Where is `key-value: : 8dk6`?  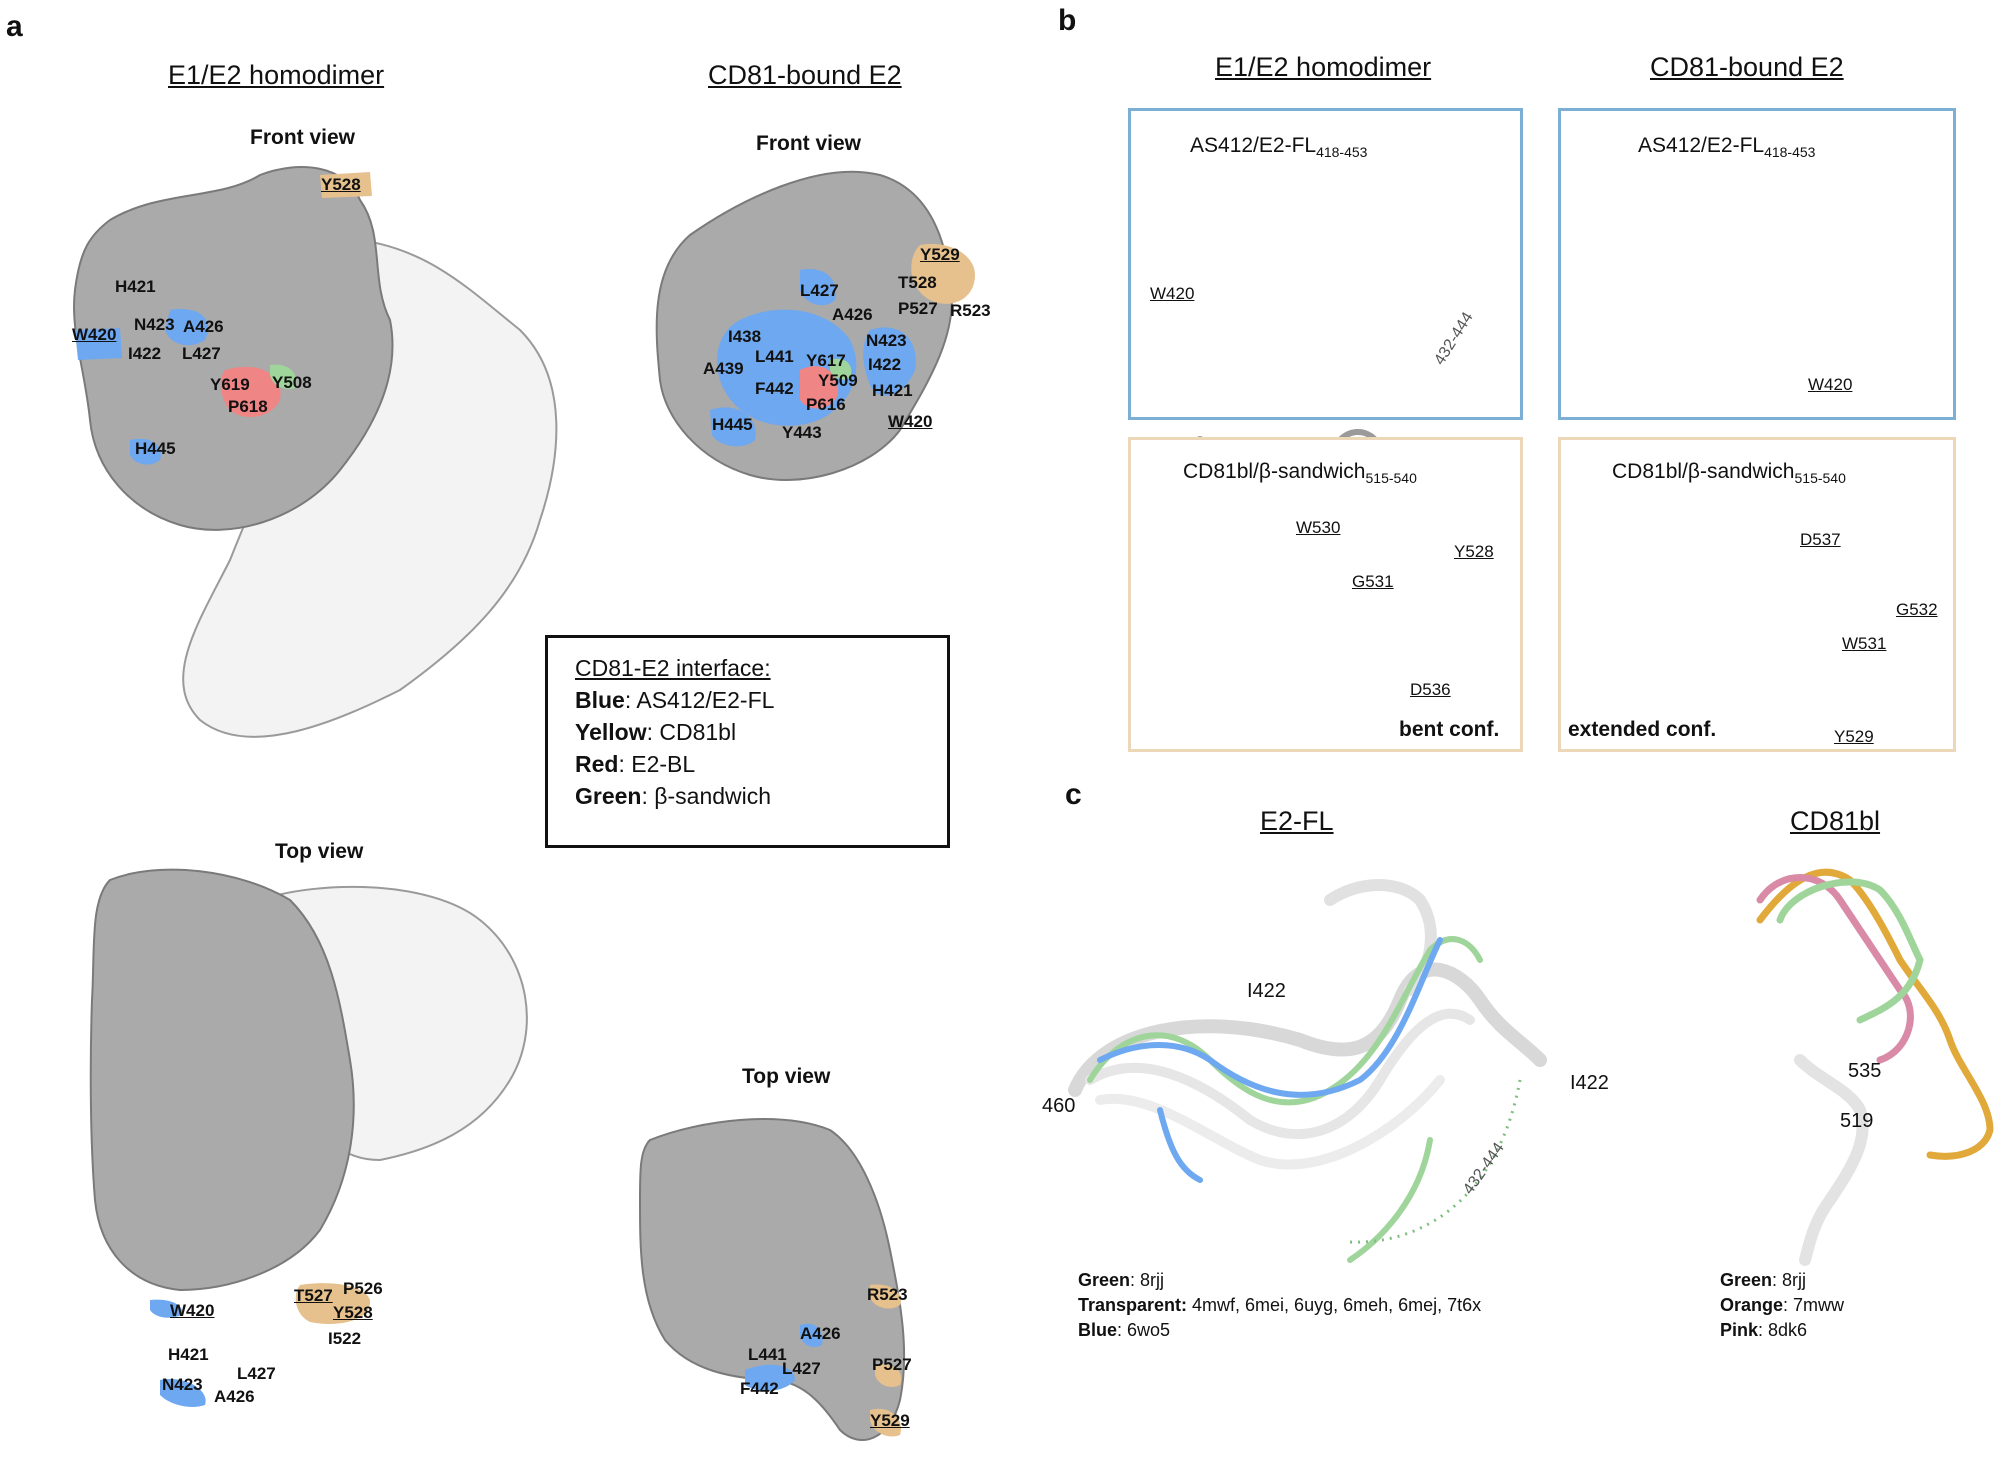
key-value: : 8dk6 is located at coordinates (1783, 1330).